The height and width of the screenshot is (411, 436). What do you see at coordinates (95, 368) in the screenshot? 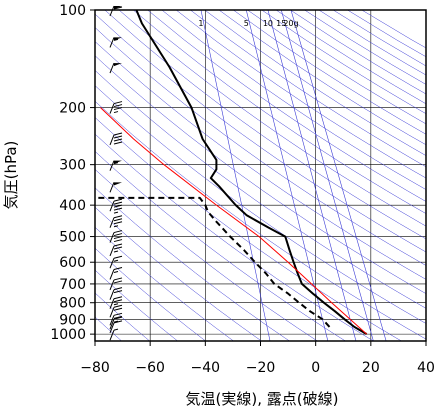
I see `x-tick-label: −80` at bounding box center [95, 368].